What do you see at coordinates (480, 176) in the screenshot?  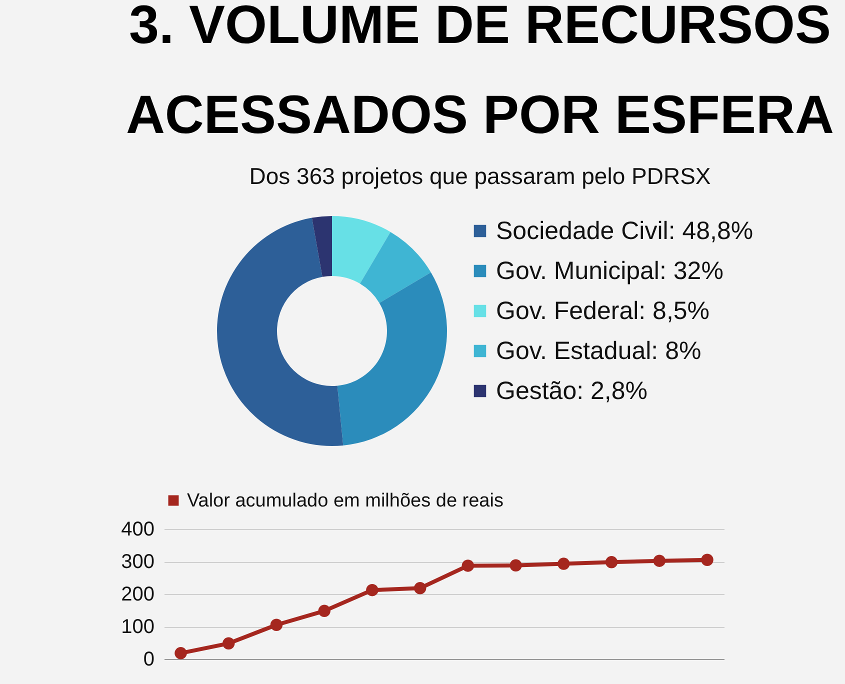 I see `chart-subtitle: Dos 363 projetos que passaram pelo PDRSX` at bounding box center [480, 176].